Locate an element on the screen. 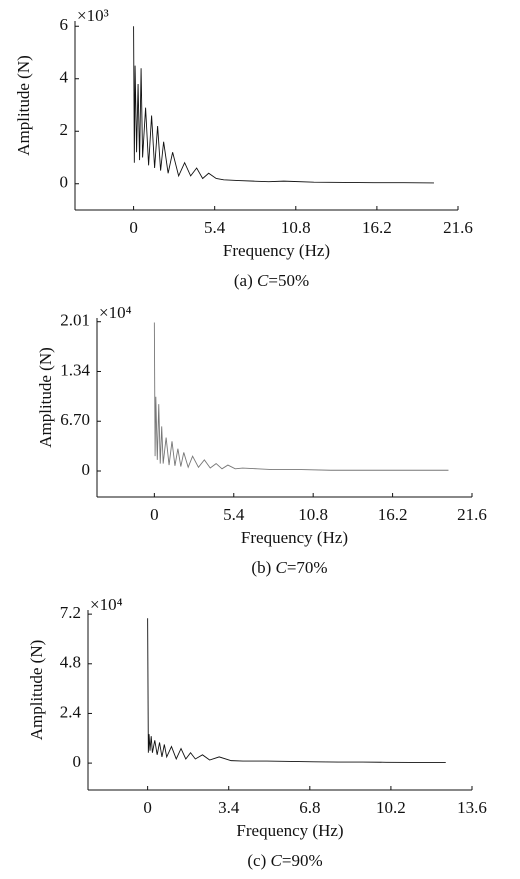 The width and height of the screenshot is (520, 879). y-multiplier: ×10³ is located at coordinates (93, 15).